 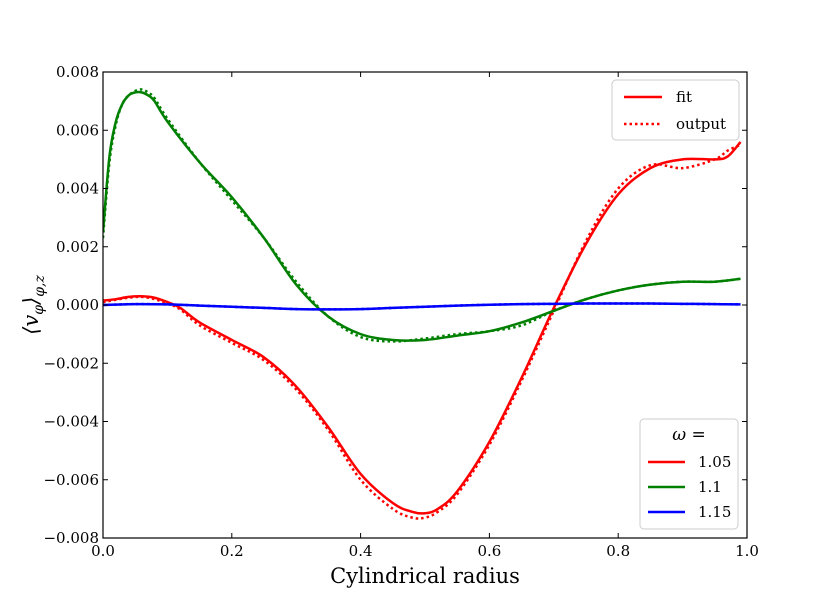 I want to click on y-tick-label: 0.006, so click(x=77, y=130).